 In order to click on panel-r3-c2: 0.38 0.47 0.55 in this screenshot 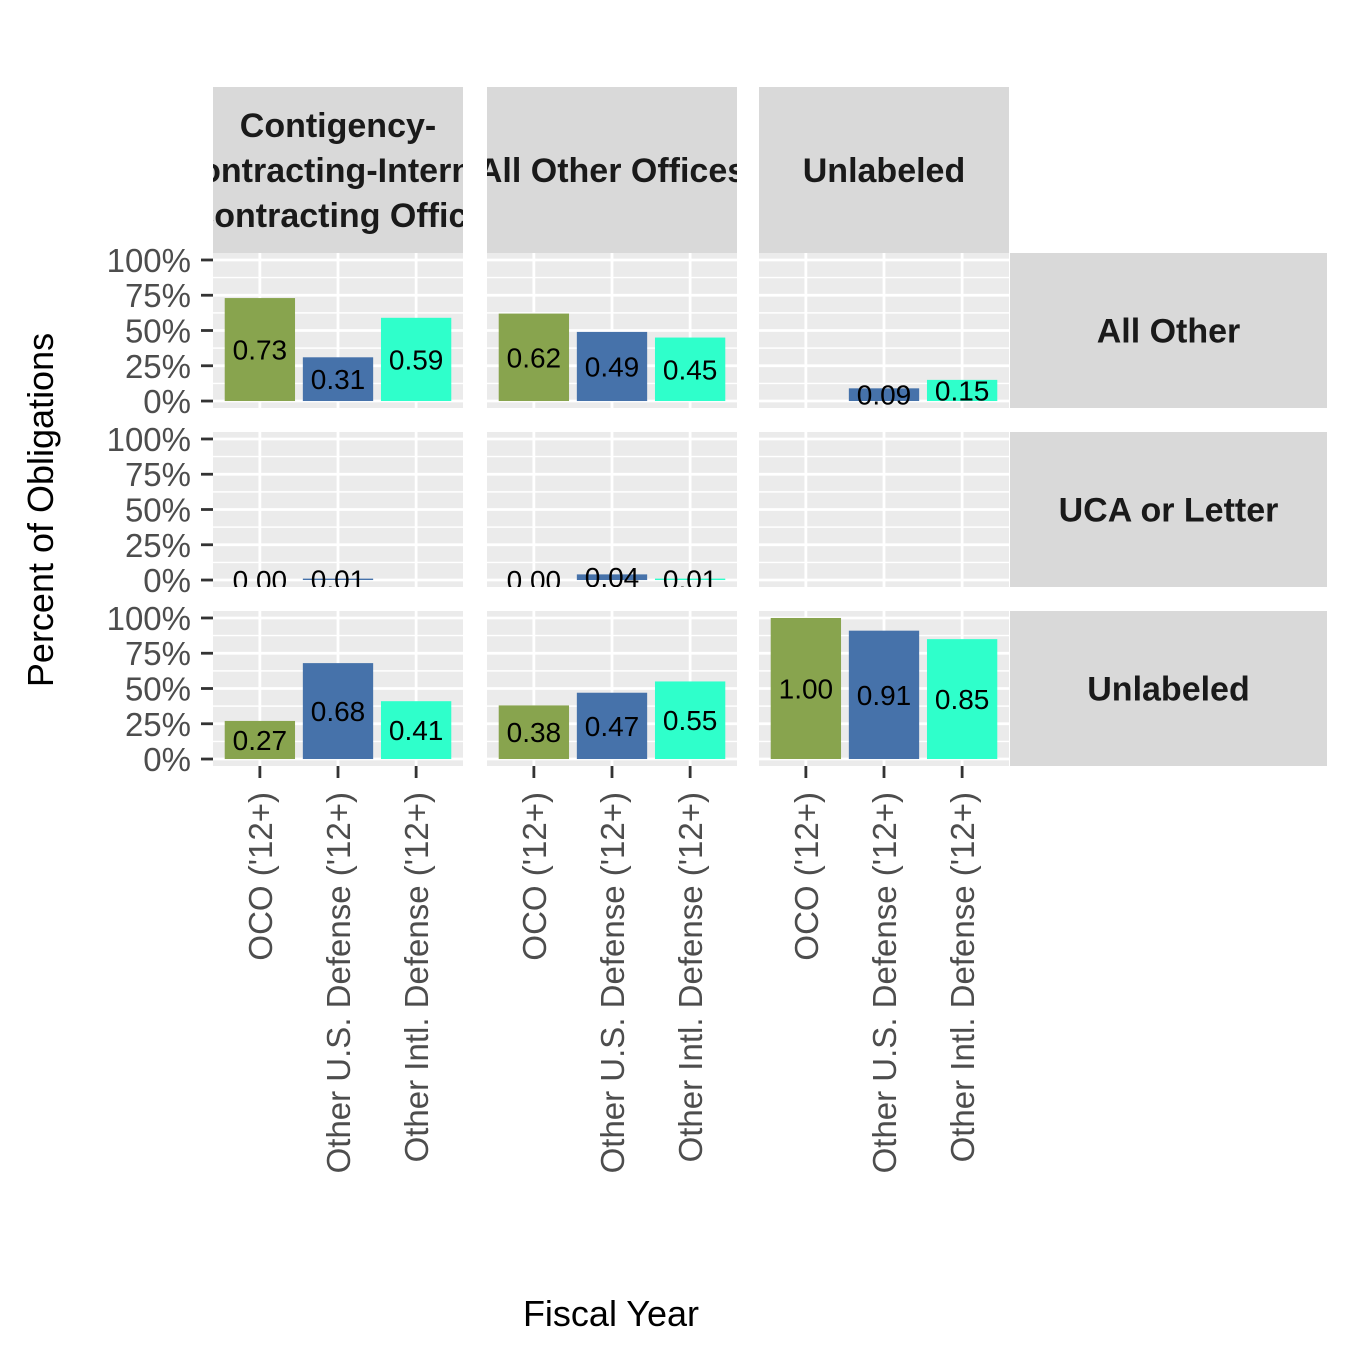, I will do `click(612, 688)`.